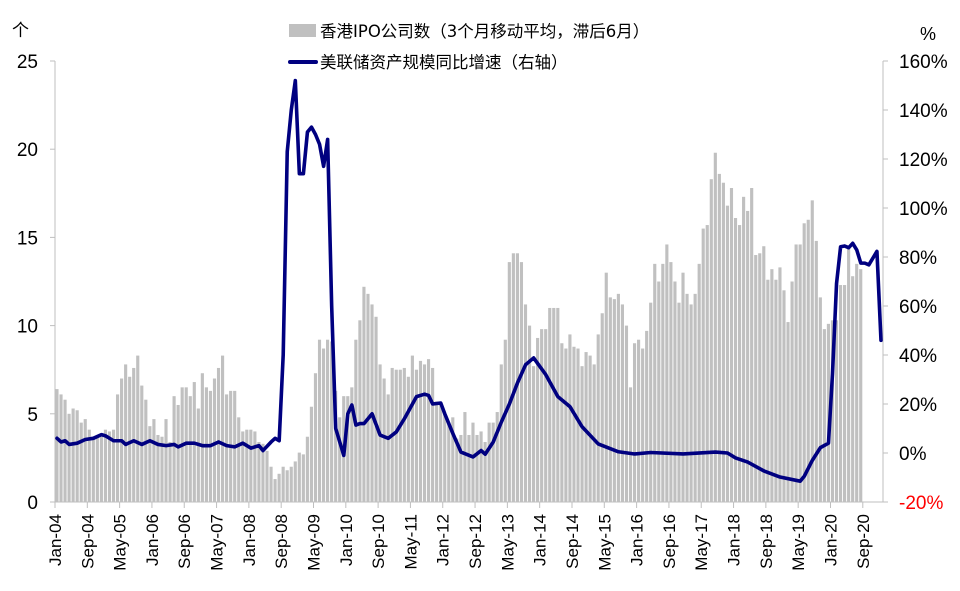  Describe the element at coordinates (281, 541) in the screenshot. I see `x-tick-label: Sep-08` at that location.